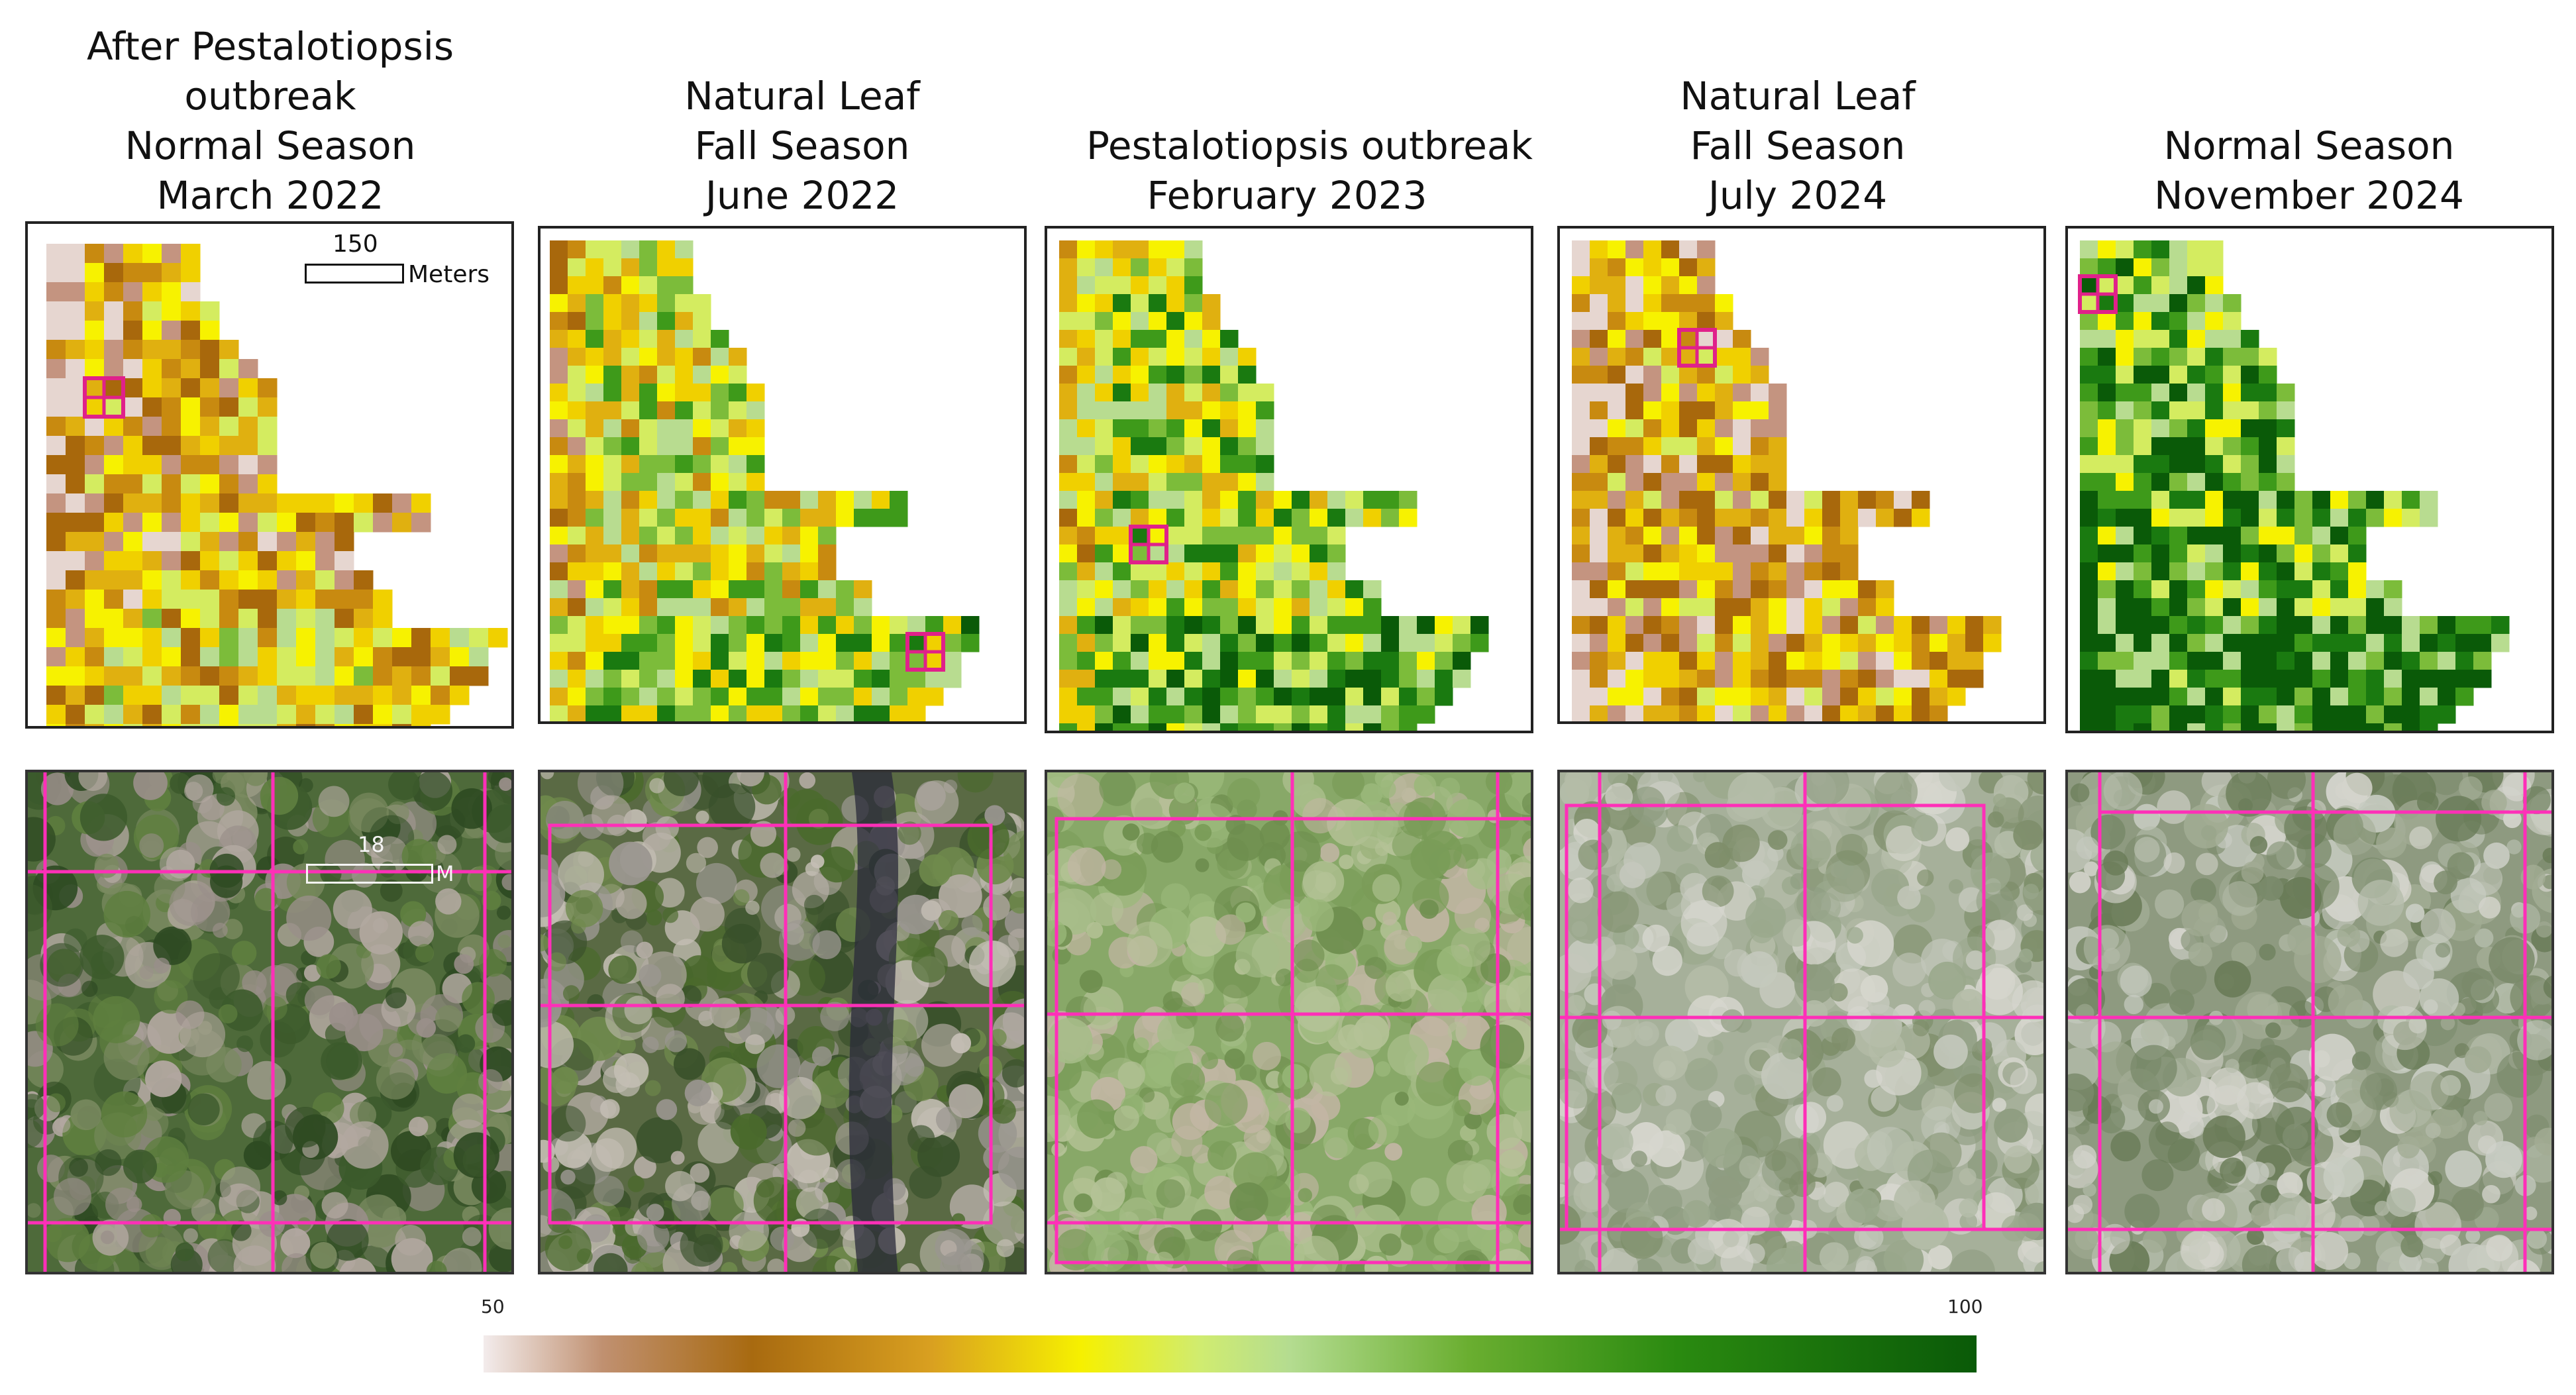 The image size is (2576, 1395). Describe the element at coordinates (2309, 145) in the screenshot. I see `title-line: Normal Season` at that location.